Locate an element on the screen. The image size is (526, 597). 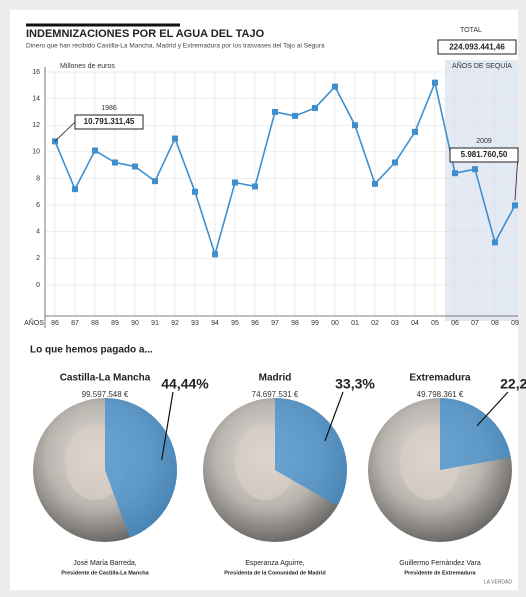
x-tick-label: 08 is located at coordinates (495, 323).